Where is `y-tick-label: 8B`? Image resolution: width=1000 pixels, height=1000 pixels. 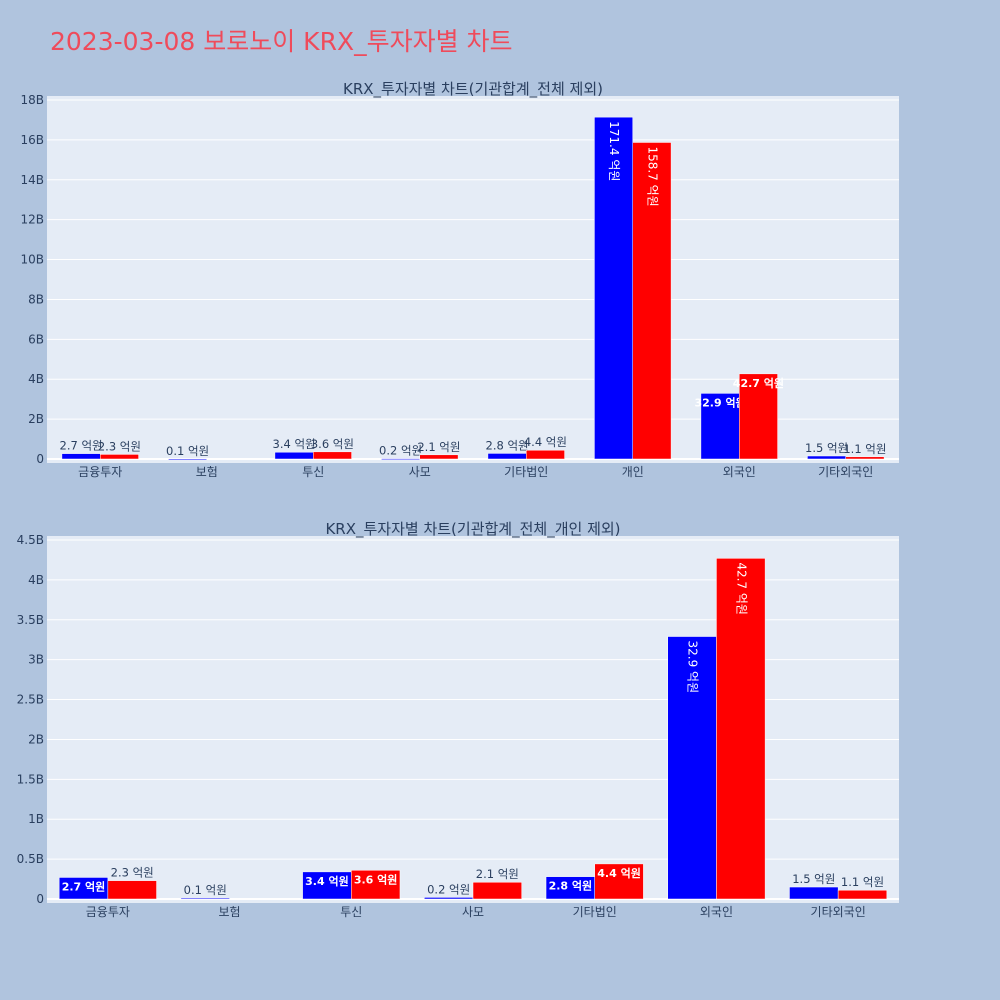
y-tick-label: 8B is located at coordinates (36, 299).